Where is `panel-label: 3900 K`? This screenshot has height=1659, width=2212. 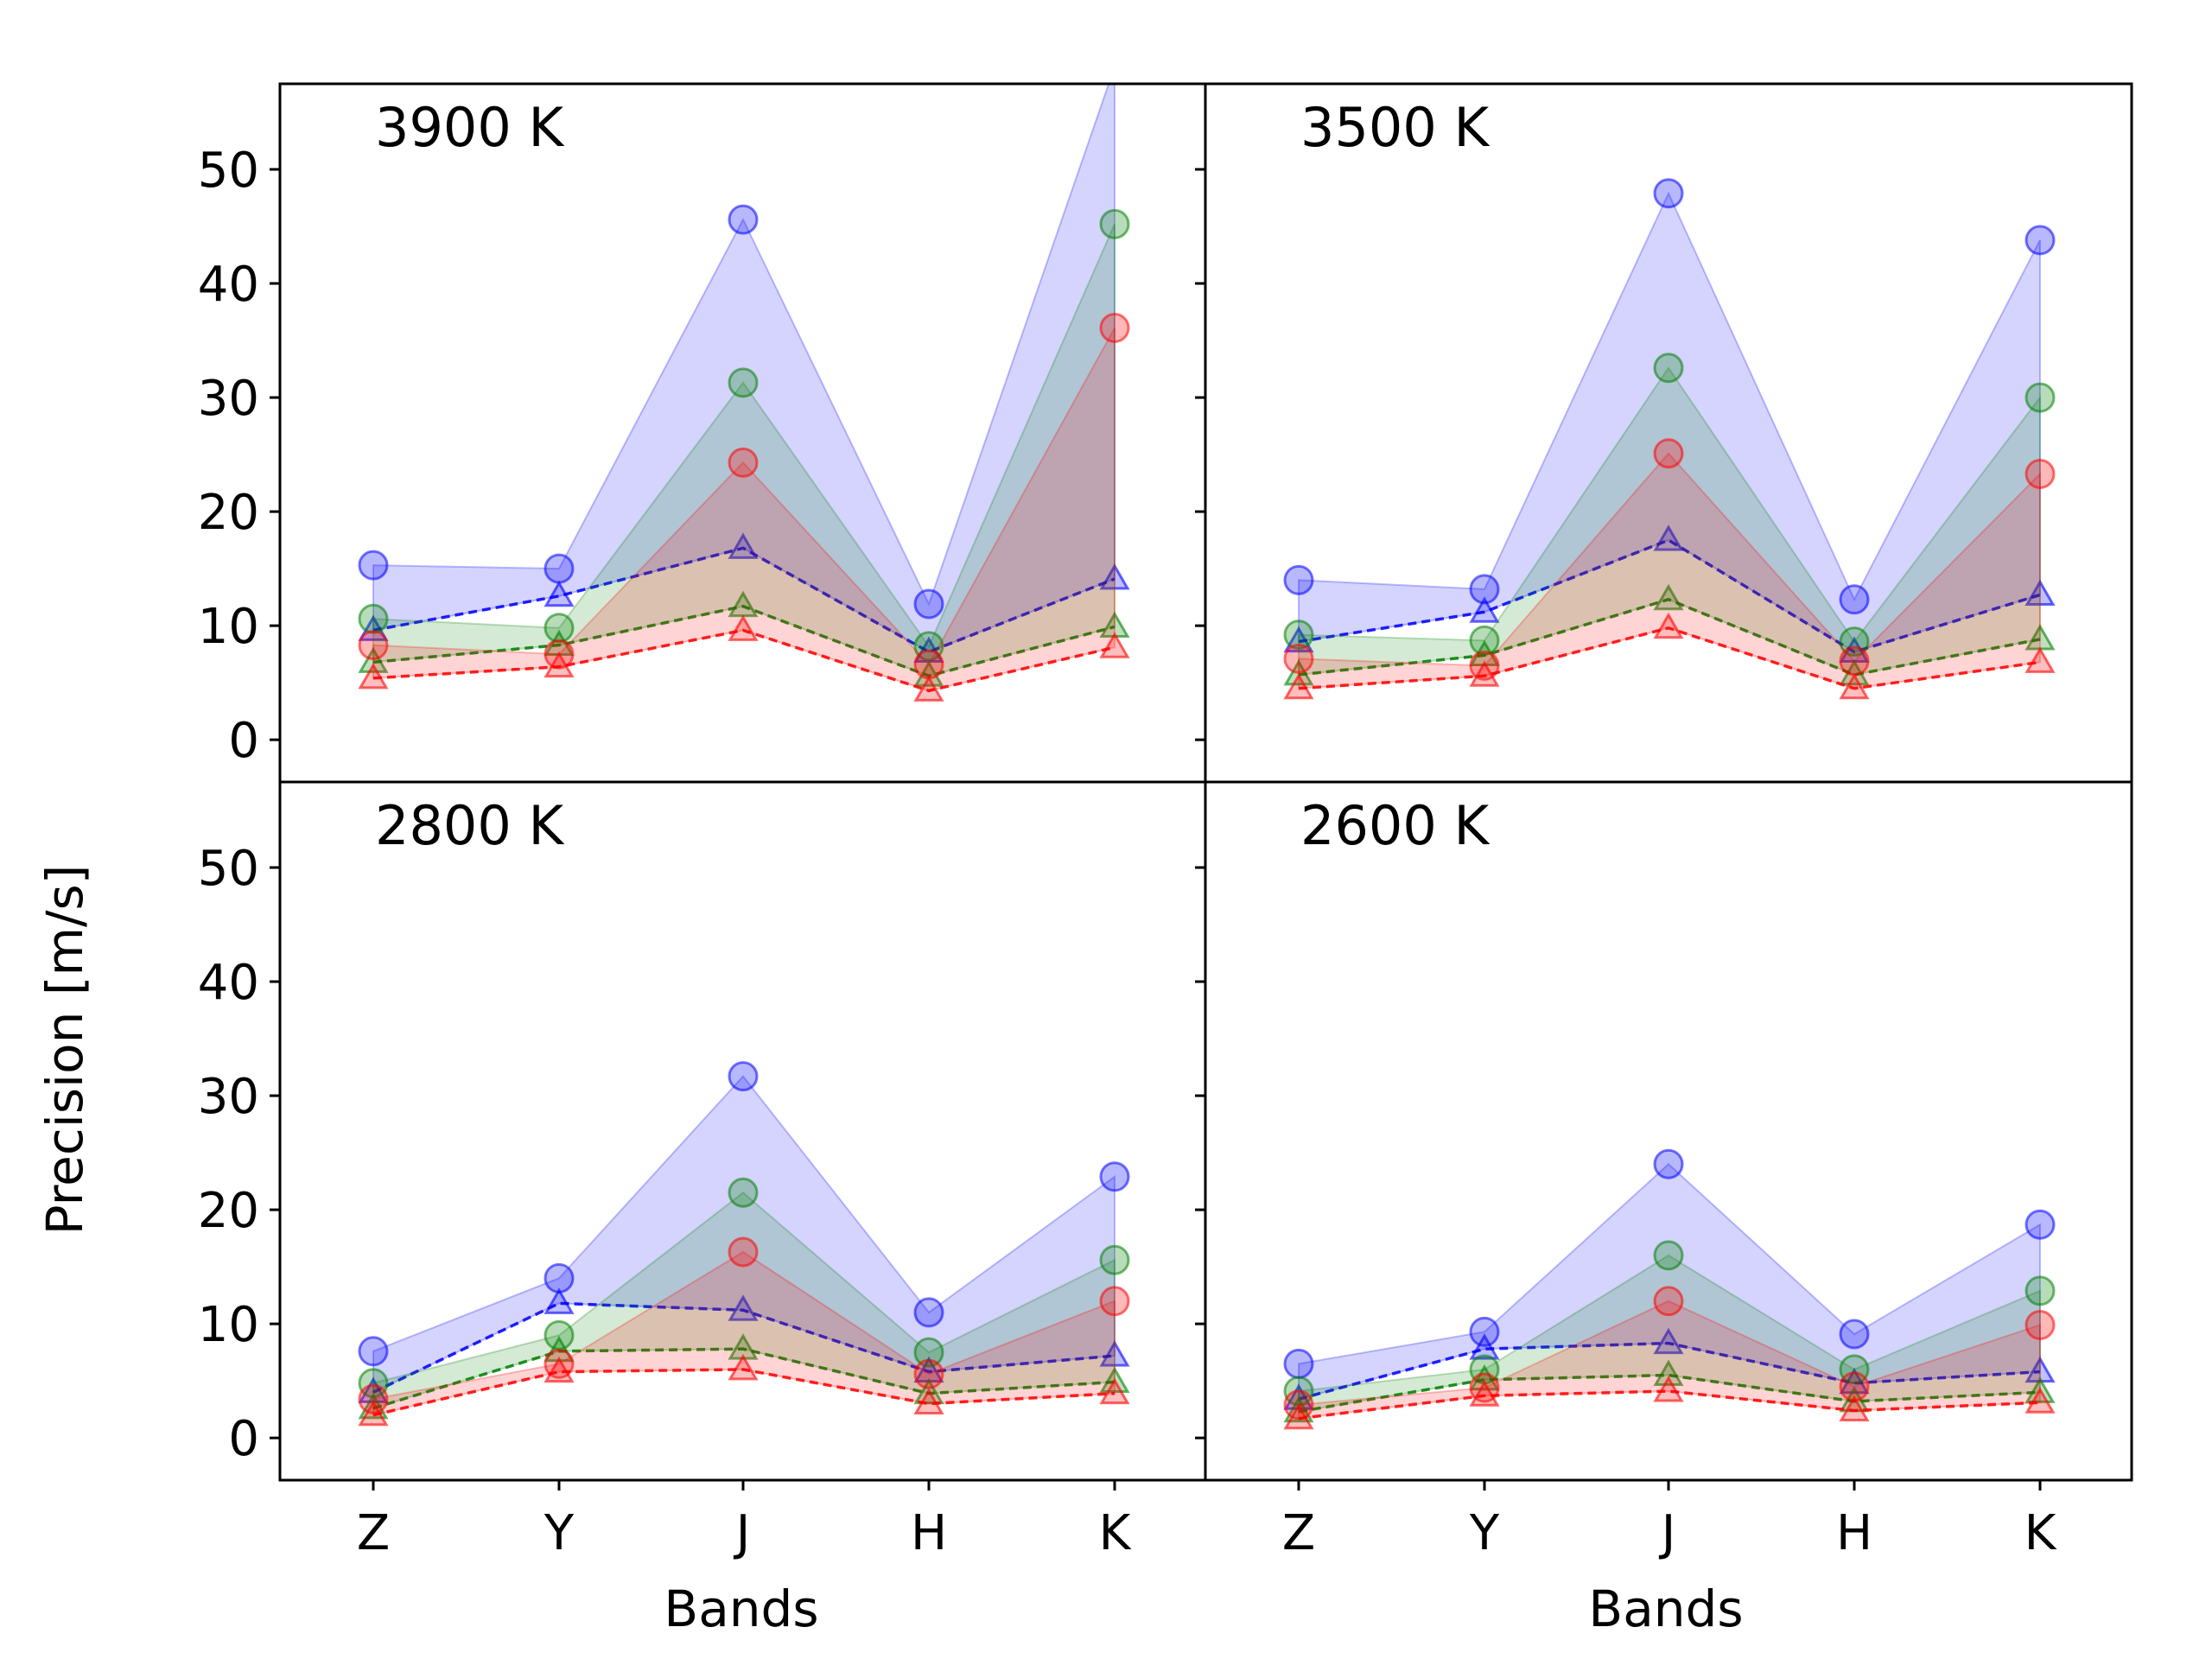 panel-label: 3900 K is located at coordinates (469, 127).